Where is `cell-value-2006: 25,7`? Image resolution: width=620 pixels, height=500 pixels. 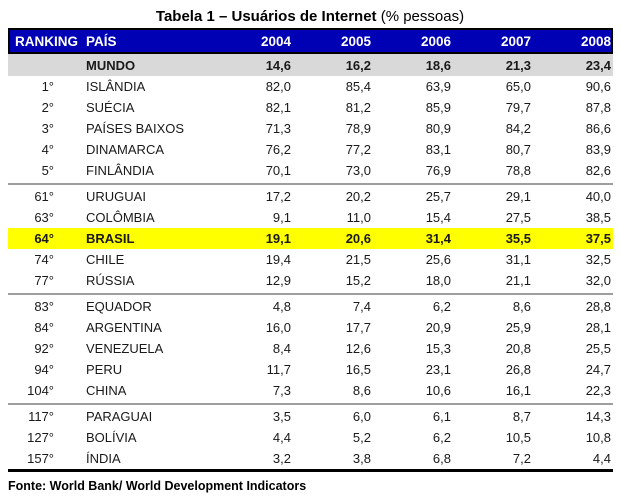 cell-value-2006: 25,7 is located at coordinates (438, 196).